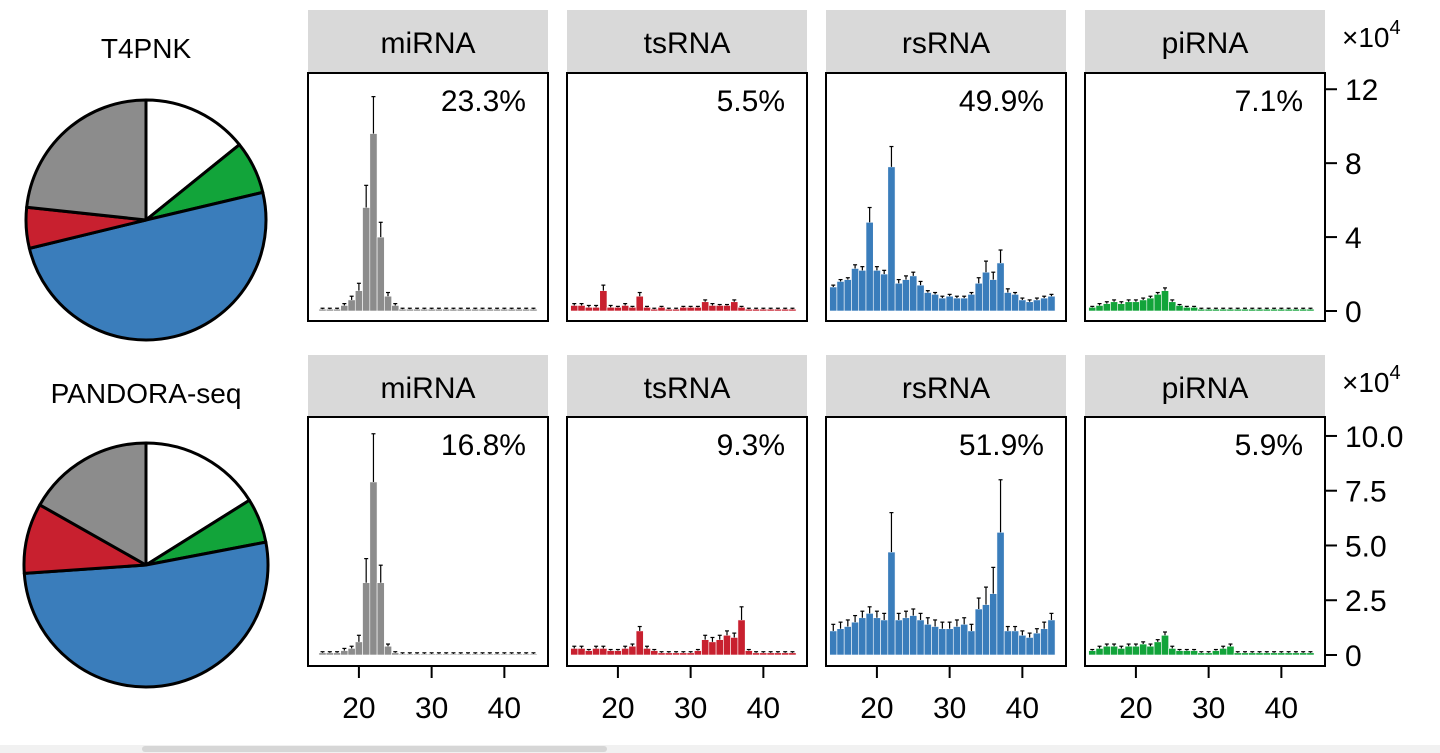  What do you see at coordinates (1374, 437) in the screenshot?
I see `y-tick-label: 10.0` at bounding box center [1374, 437].